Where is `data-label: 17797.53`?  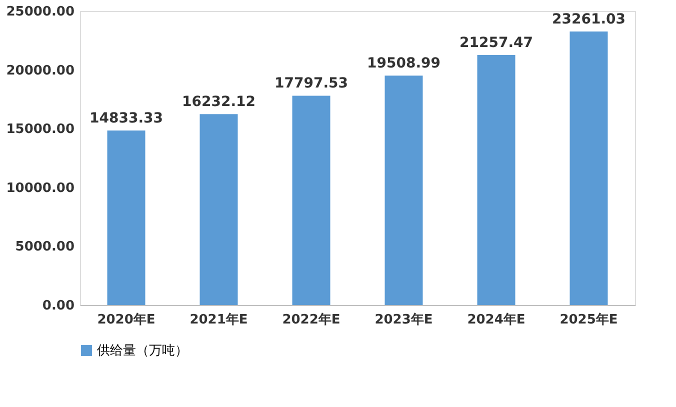
data-label: 17797.53 is located at coordinates (311, 84).